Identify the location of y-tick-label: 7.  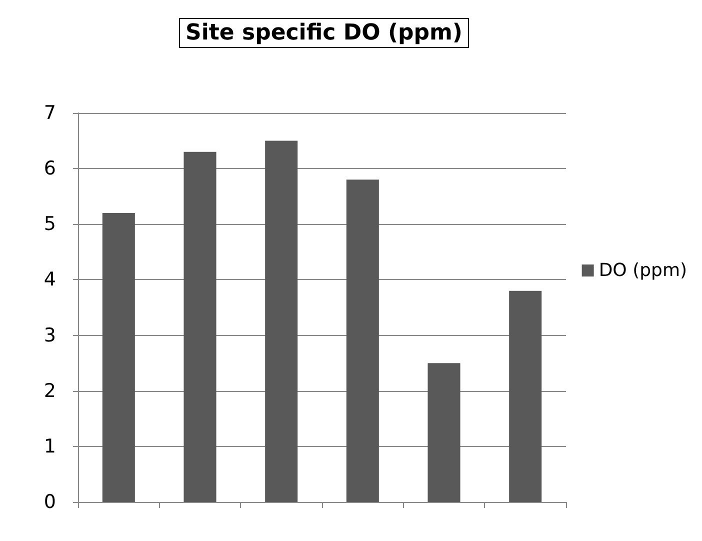
(50, 113).